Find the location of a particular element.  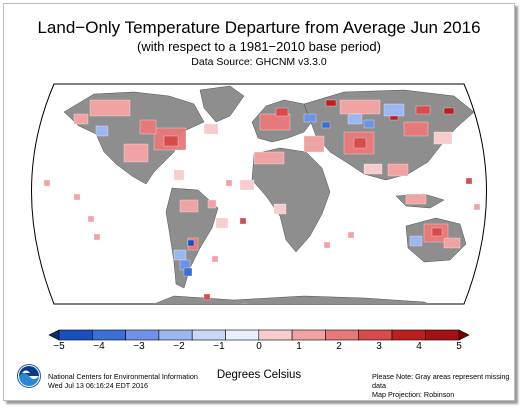

data-source: Data Source: GHCNM v3.3.0 is located at coordinates (259, 62).